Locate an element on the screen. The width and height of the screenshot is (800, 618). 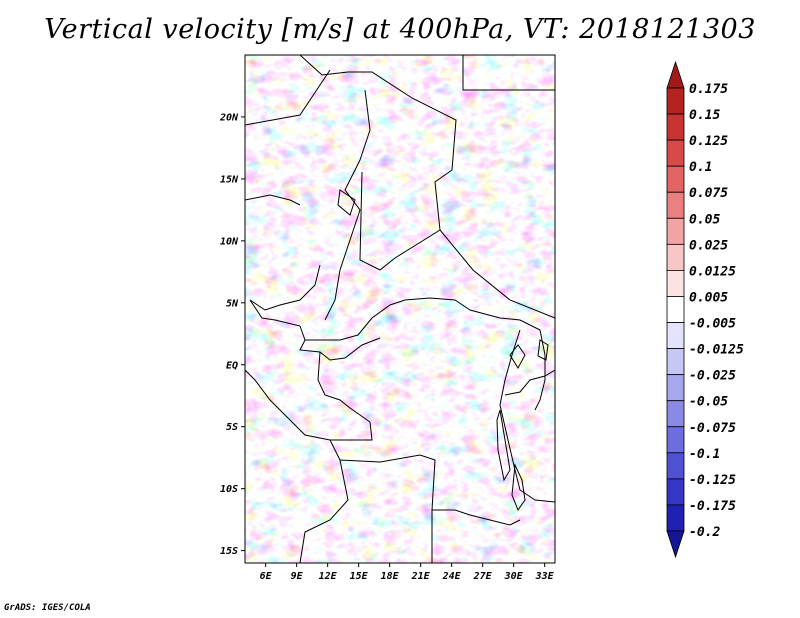
colorbar-label: 0.005 is located at coordinates (708, 297).